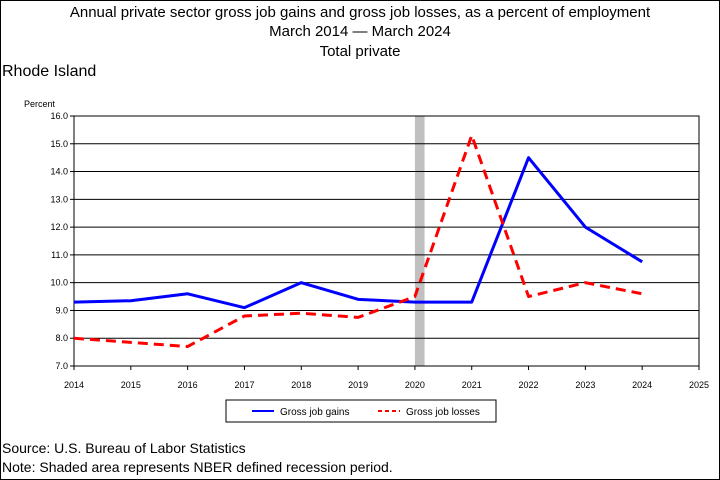 Image resolution: width=720 pixels, height=480 pixels. What do you see at coordinates (59, 172) in the screenshot?
I see `y-tick-label: 14.0` at bounding box center [59, 172].